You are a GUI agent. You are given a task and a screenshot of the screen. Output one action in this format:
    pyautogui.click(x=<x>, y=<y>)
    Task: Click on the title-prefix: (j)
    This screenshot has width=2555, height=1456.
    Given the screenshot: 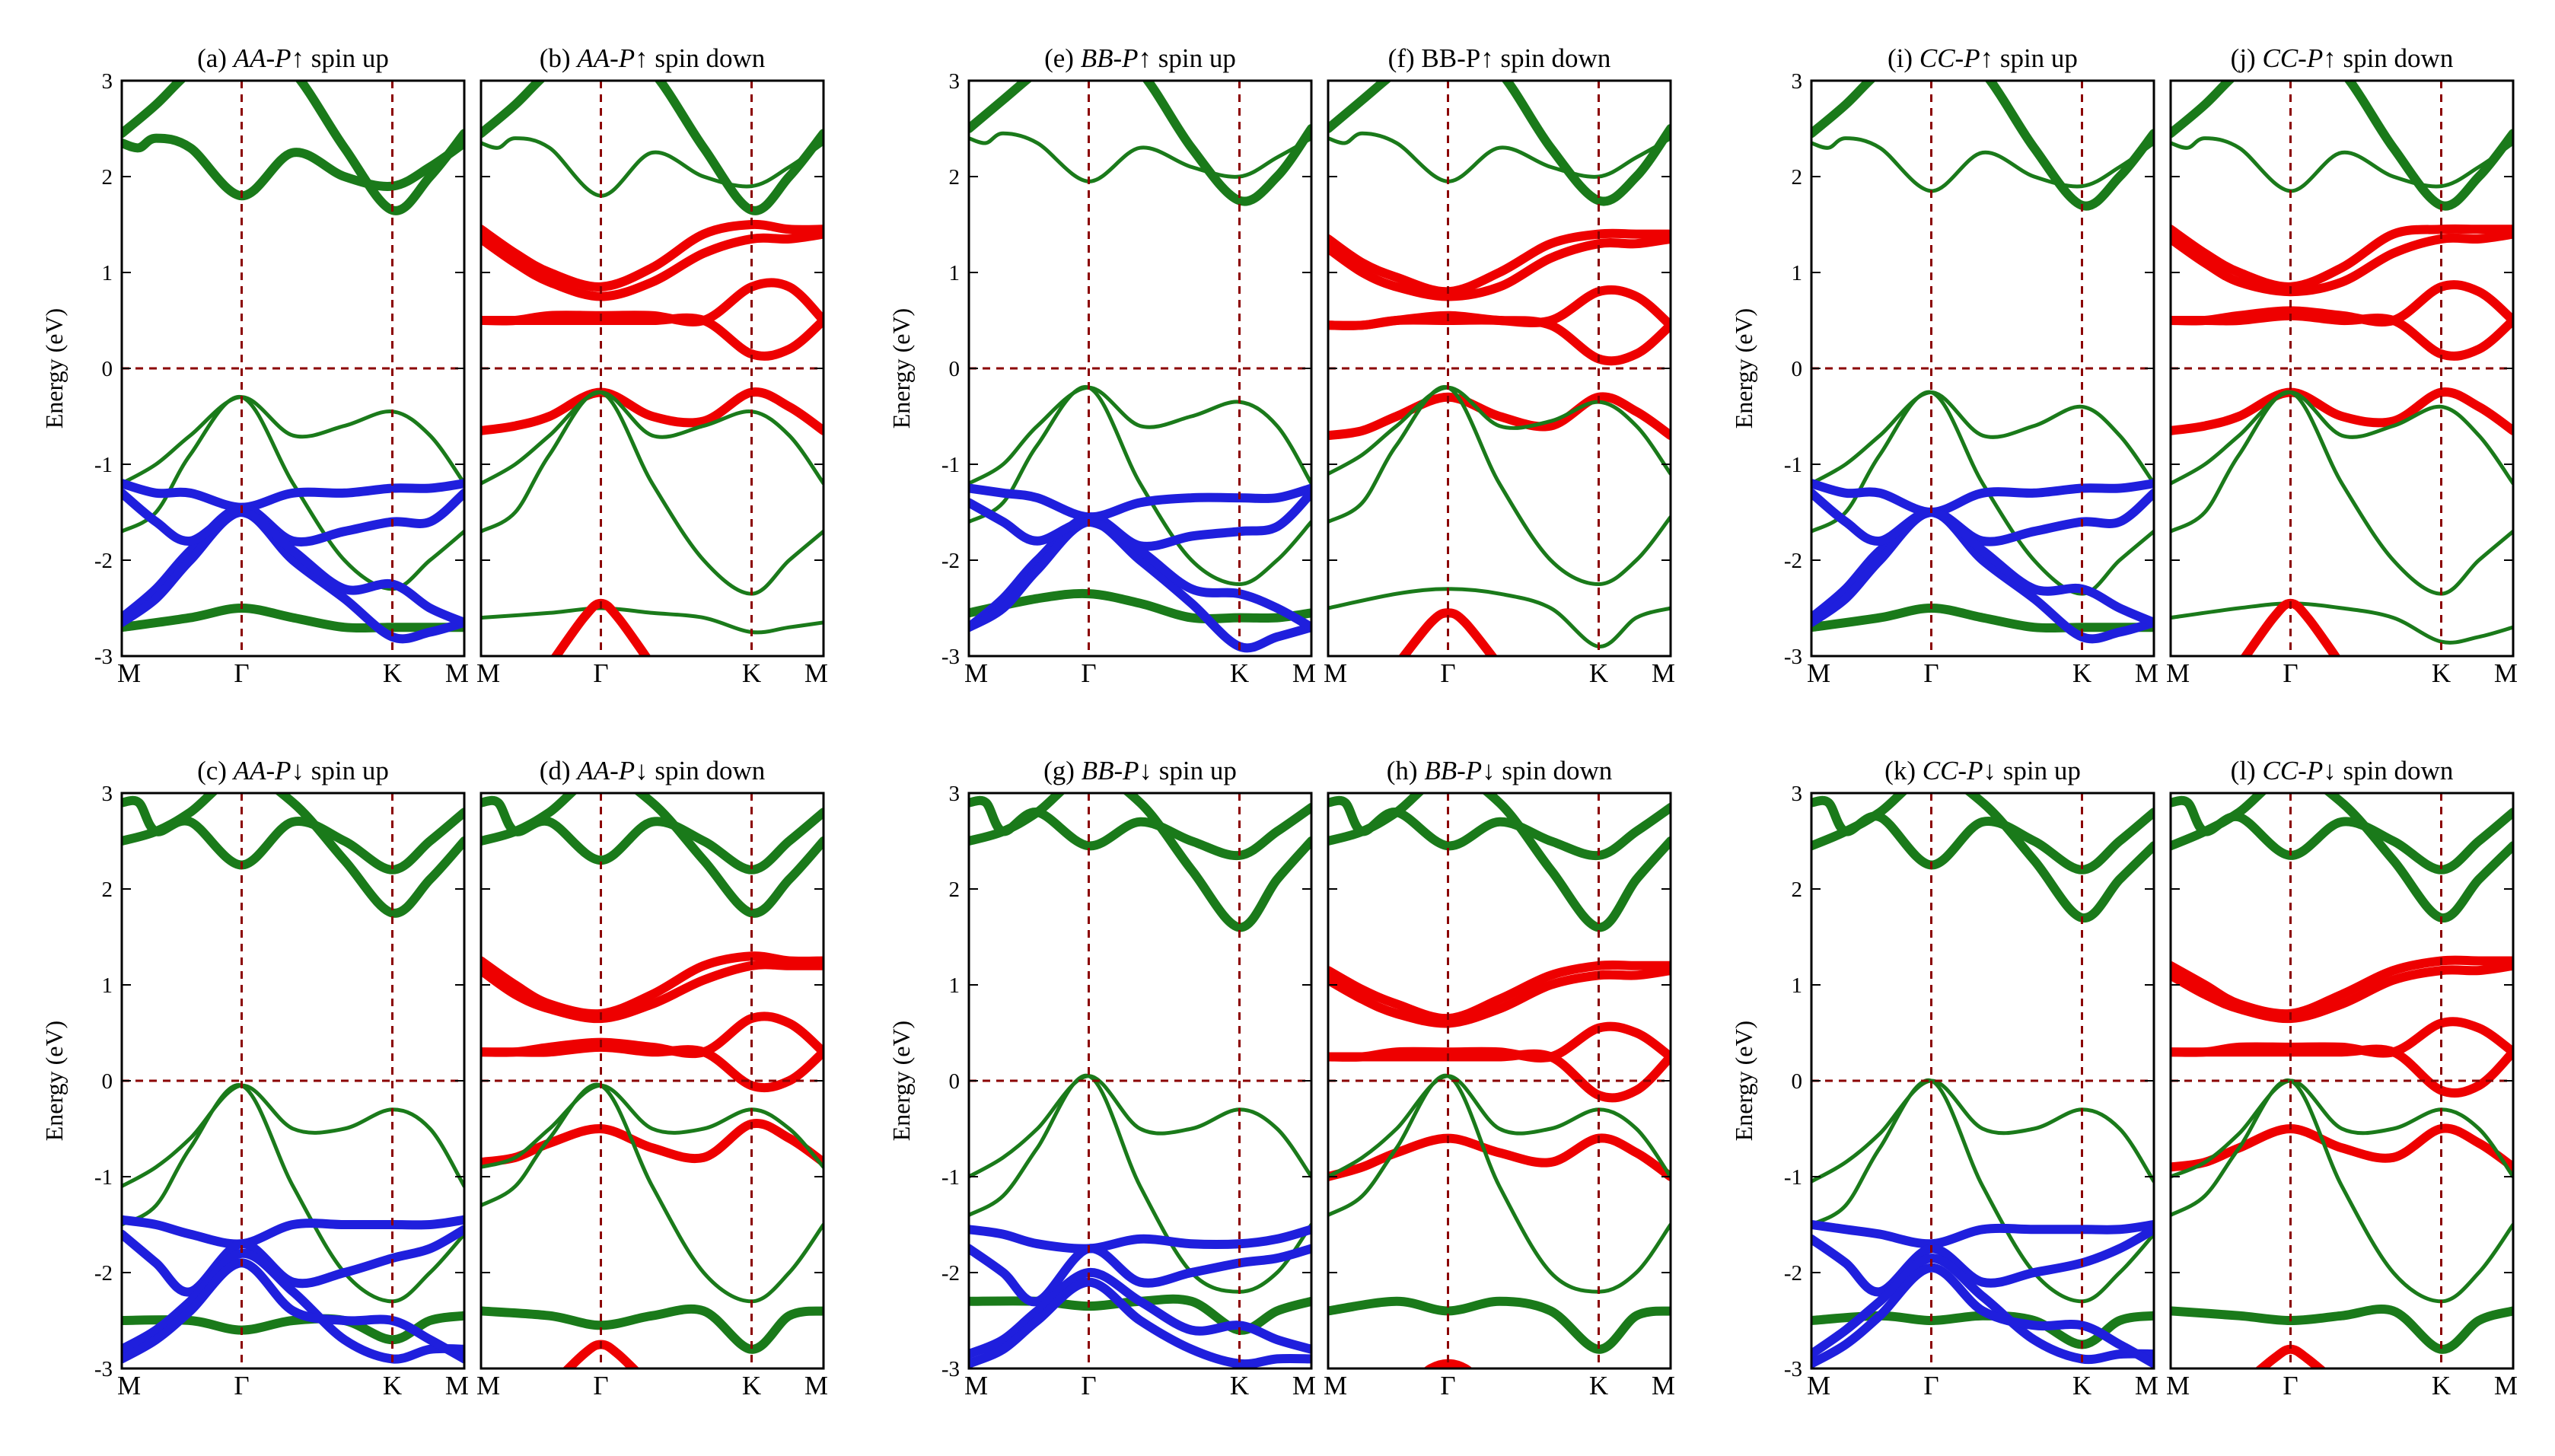 What is the action you would take?
    pyautogui.click(x=2247, y=58)
    